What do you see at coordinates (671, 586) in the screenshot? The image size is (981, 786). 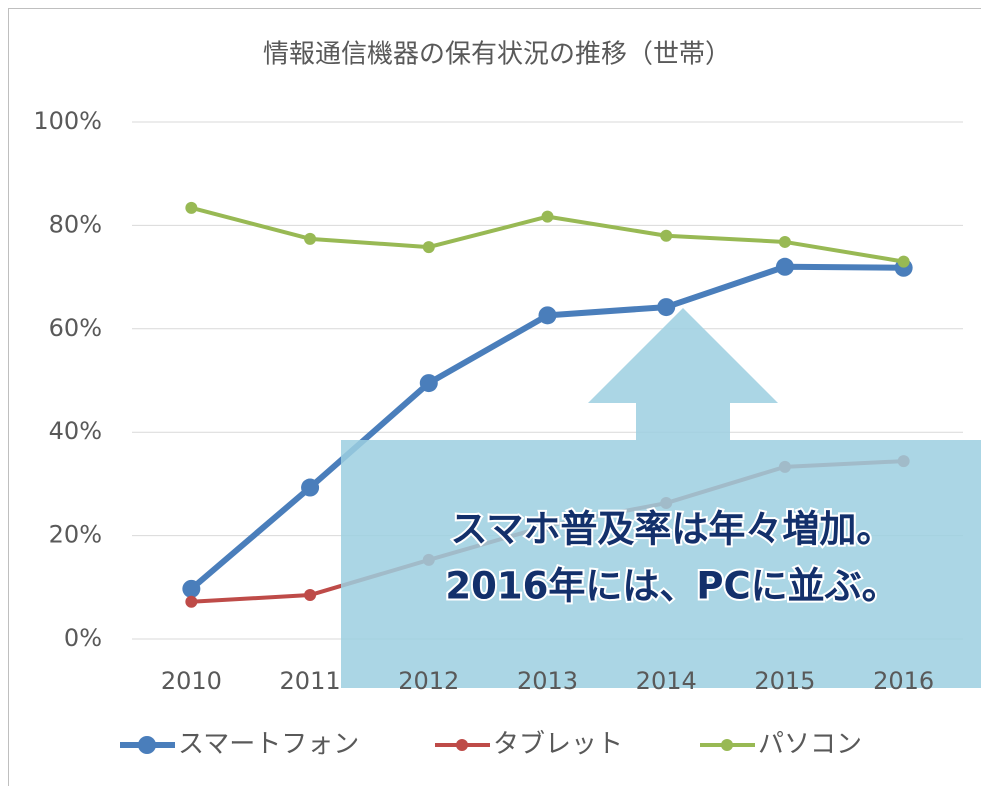 I see `annotation-text: 2016年には、PCに並ぶ。` at bounding box center [671, 586].